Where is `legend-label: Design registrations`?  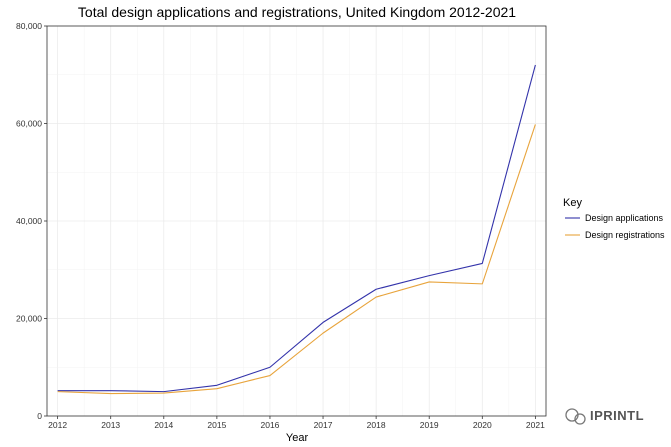 legend-label: Design registrations is located at coordinates (625, 235).